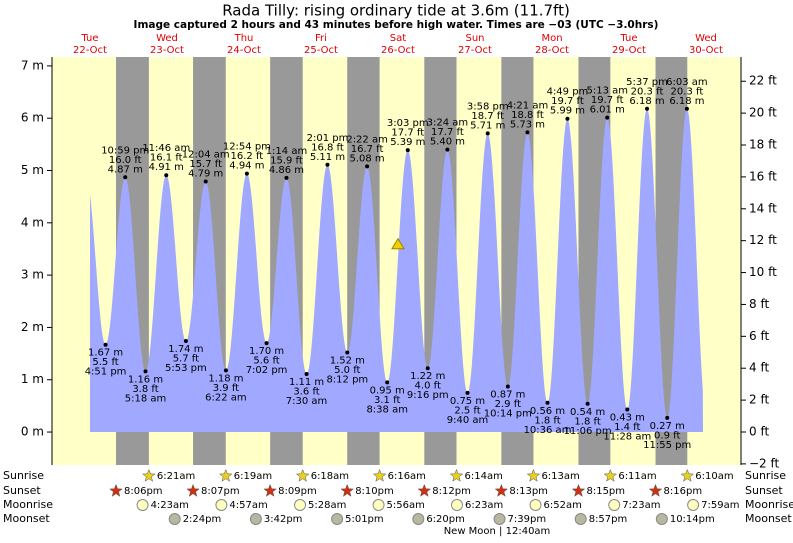  Describe the element at coordinates (32, 118) in the screenshot. I see `y-tick-label: 6 m` at that location.